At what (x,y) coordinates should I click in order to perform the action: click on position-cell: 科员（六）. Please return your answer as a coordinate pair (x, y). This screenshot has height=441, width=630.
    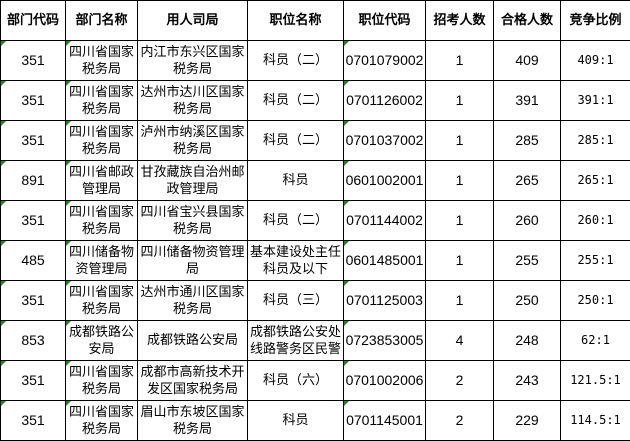
    Looking at the image, I should click on (295, 380).